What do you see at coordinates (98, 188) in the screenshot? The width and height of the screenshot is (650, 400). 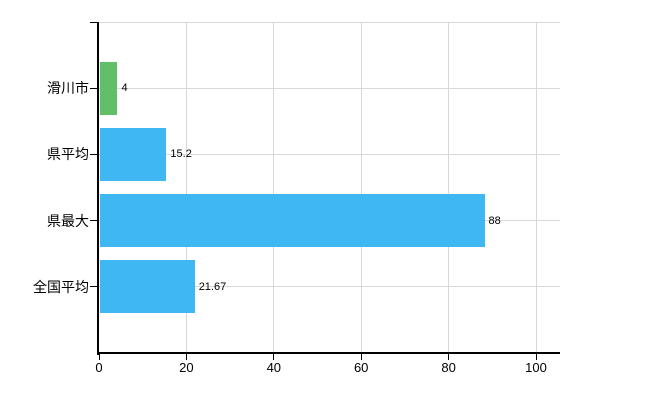 I see `y-axis-line` at bounding box center [98, 188].